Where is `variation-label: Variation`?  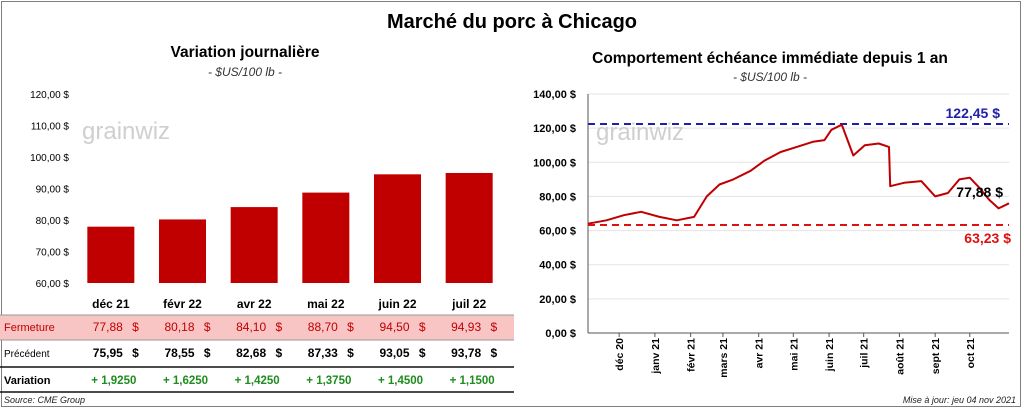 variation-label: Variation is located at coordinates (27, 381).